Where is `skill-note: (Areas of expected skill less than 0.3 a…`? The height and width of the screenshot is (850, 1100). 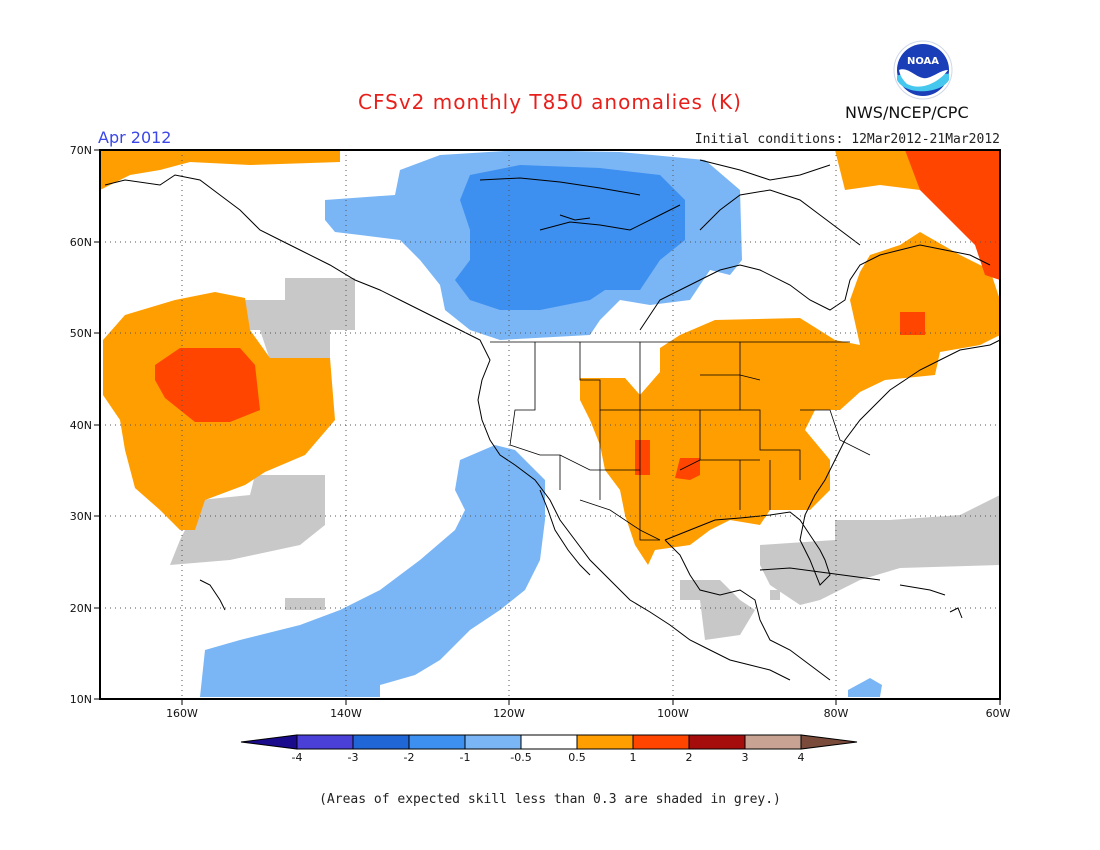 skill-note: (Areas of expected skill less than 0.3 a… is located at coordinates (550, 799).